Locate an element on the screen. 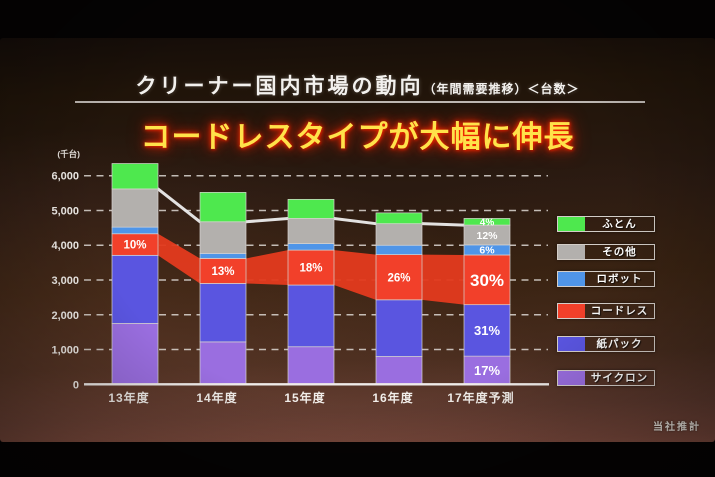  headline: コードレスタイプが大幅に伸長 is located at coordinates (357, 137).